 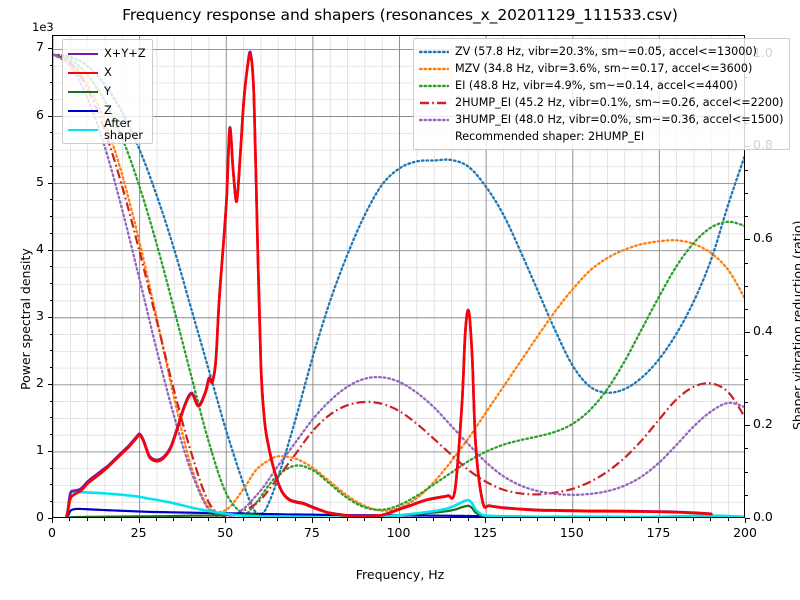 I want to click on axis-tick-label: 0.4, so click(x=763, y=331).